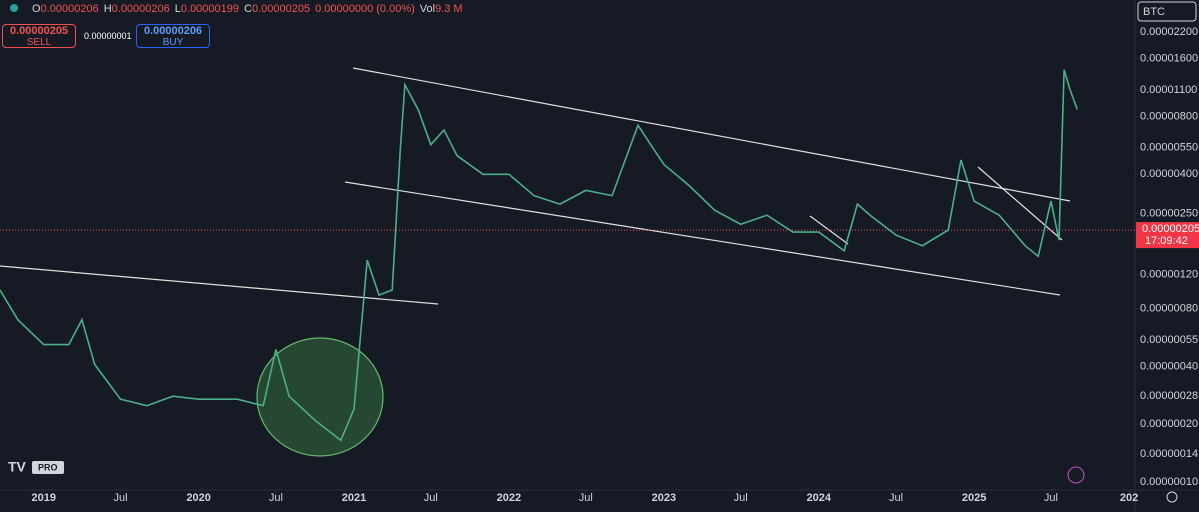 This screenshot has width=1199, height=512. What do you see at coordinates (39, 31) in the screenshot?
I see `sell-price: 0.00000205` at bounding box center [39, 31].